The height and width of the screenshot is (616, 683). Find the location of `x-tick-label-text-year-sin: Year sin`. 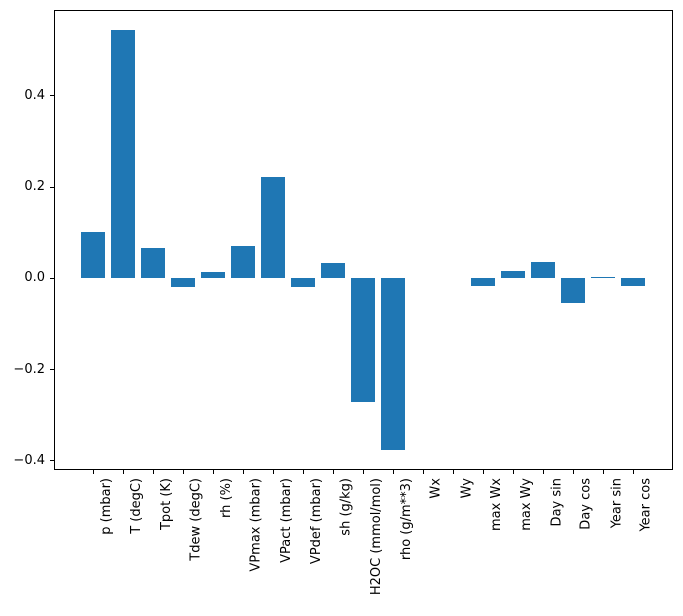

x-tick-label-text-year-sin: Year sin is located at coordinates (616, 503).